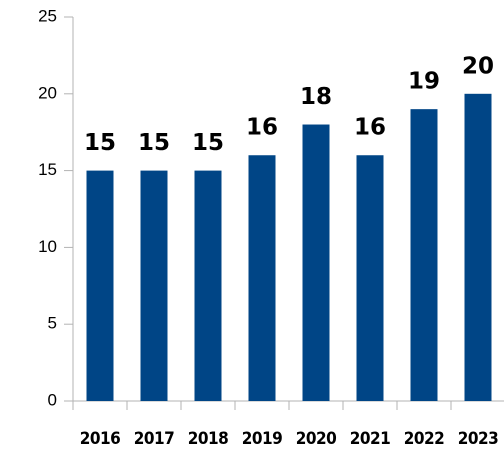 This screenshot has width=504, height=451. Describe the element at coordinates (370, 439) in the screenshot. I see `x-tick-label: 2021` at that location.